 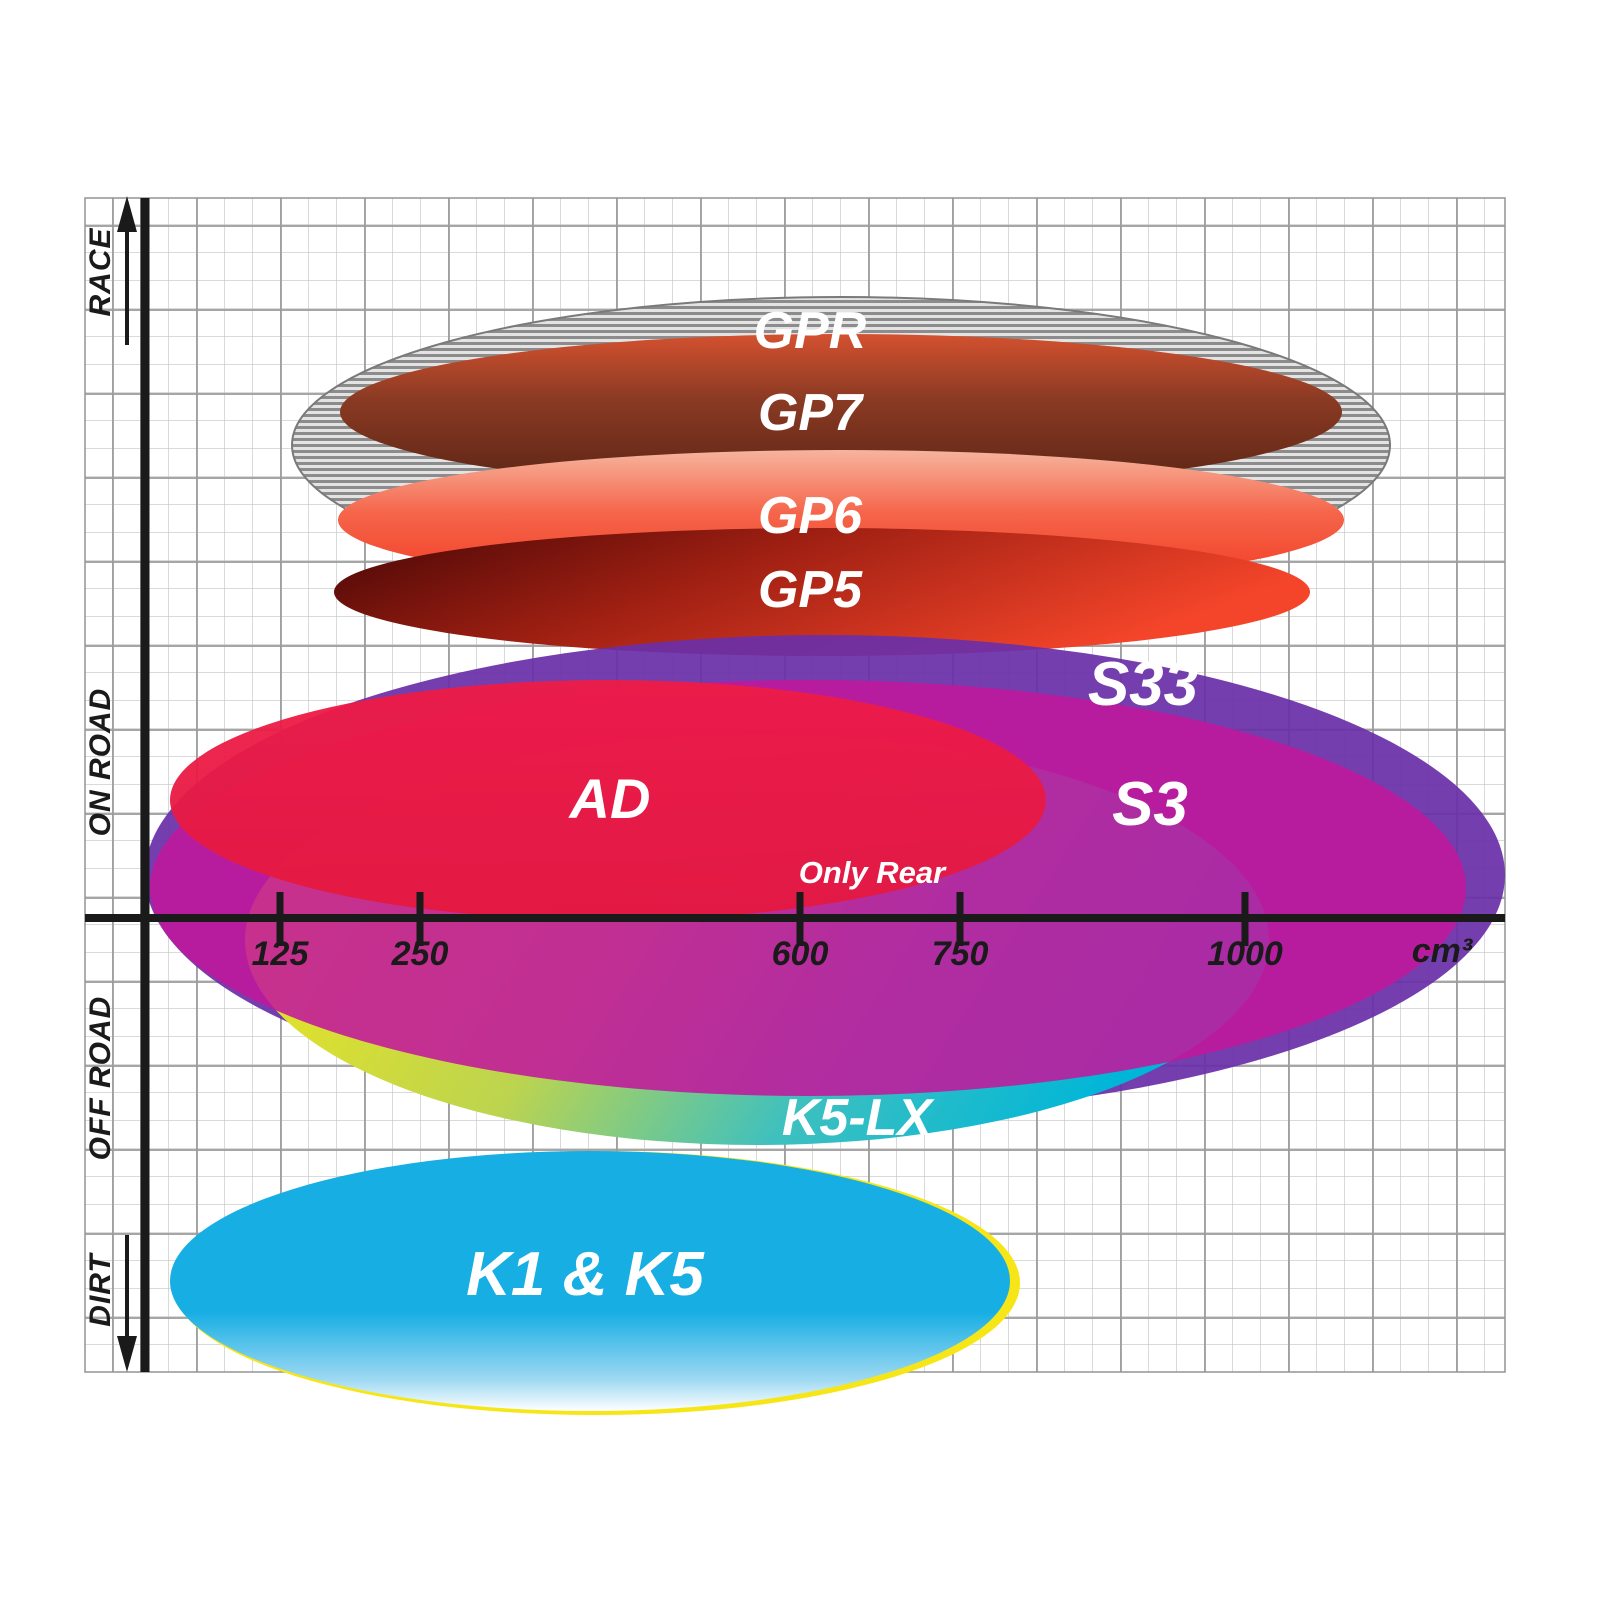 I want to click on x-tick-600: 600, so click(x=800, y=954).